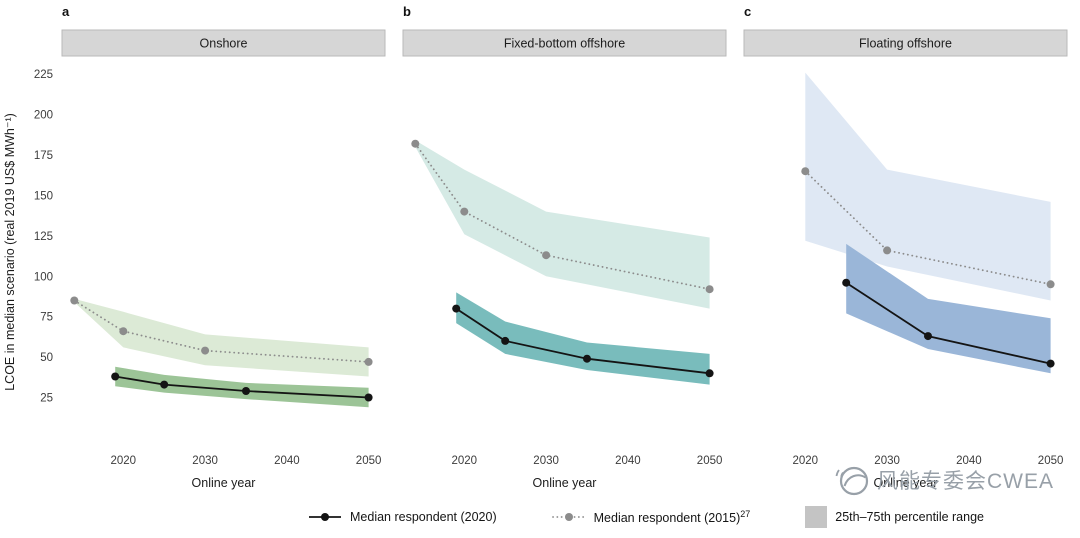 This screenshot has height=538, width=1080. What do you see at coordinates (407, 11) in the screenshot?
I see `panel-letter: b` at bounding box center [407, 11].